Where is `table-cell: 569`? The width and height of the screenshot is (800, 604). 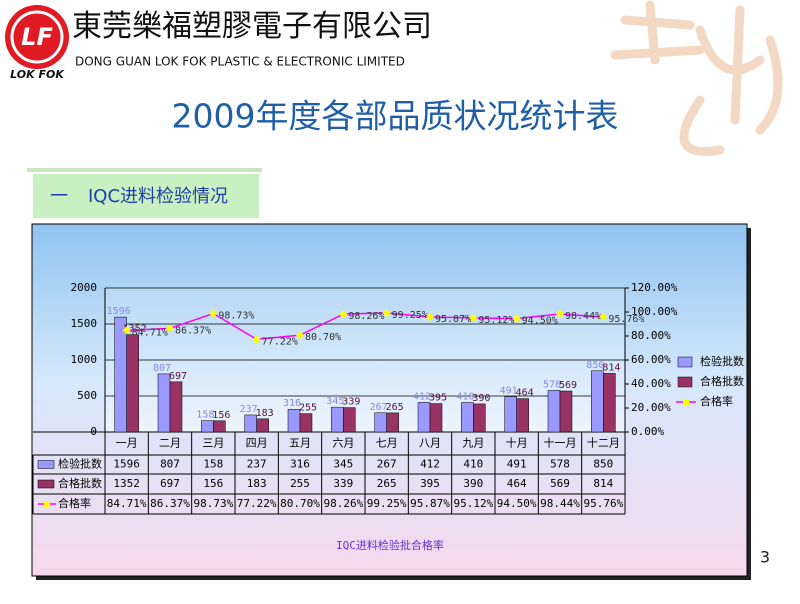
table-cell: 569 is located at coordinates (560, 483).